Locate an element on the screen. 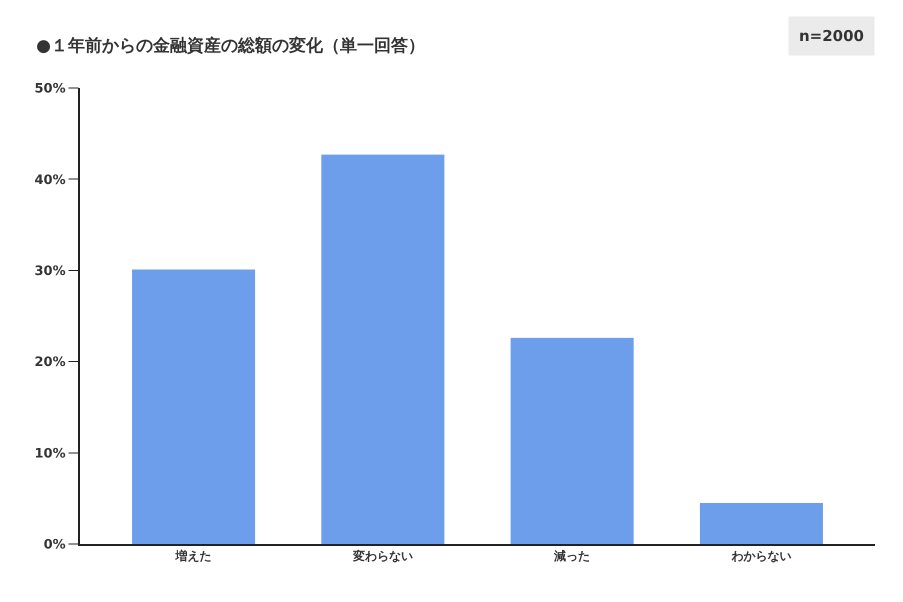 This screenshot has height=602, width=903. y-tick-label: 50% is located at coordinates (50, 89).